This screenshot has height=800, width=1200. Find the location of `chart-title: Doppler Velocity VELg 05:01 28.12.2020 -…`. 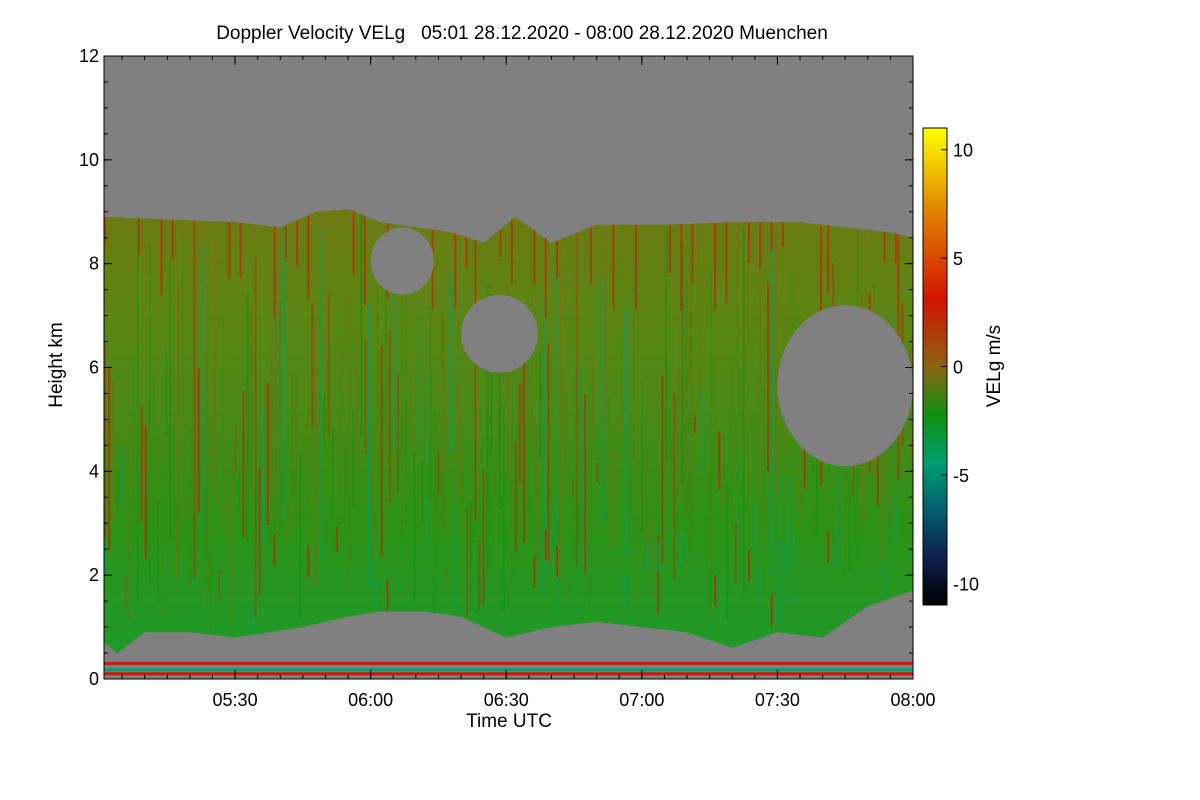

chart-title: Doppler Velocity VELg 05:01 28.12.2020 -… is located at coordinates (522, 33).